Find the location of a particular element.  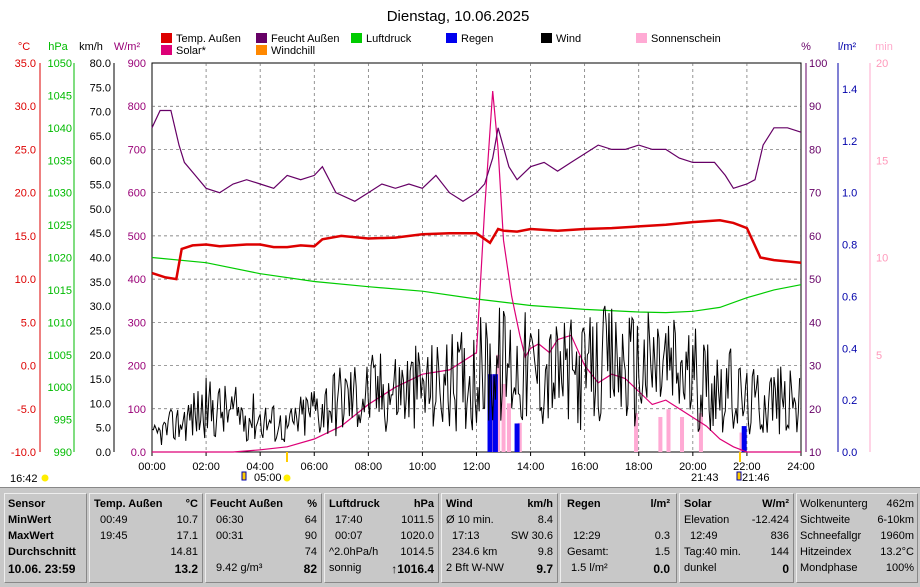

legend-swatch-sunshine is located at coordinates (641, 38).